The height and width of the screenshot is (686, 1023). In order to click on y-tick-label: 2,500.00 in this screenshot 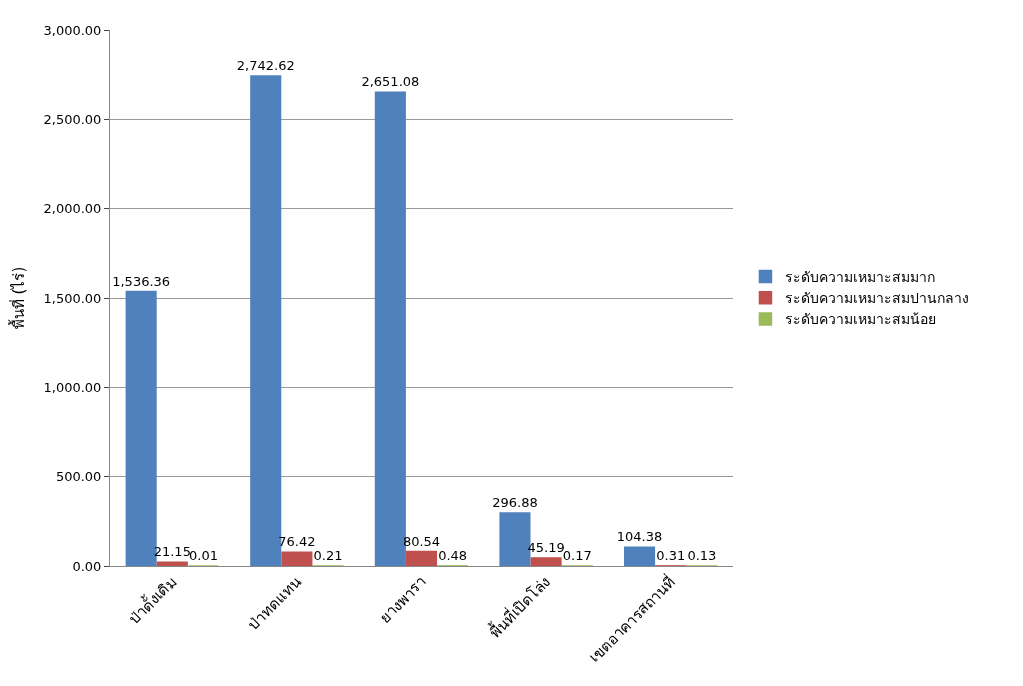, I will do `click(72, 119)`.